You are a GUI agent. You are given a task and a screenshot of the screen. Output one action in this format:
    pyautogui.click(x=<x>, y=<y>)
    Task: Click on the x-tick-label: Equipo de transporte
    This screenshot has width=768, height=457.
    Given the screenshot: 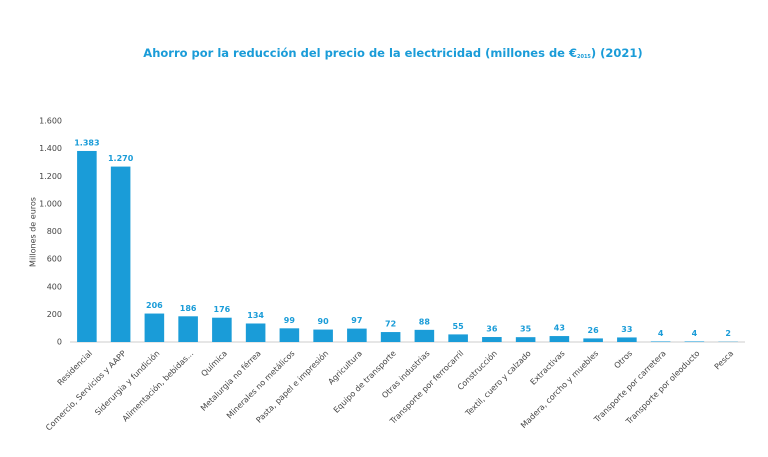 What is the action you would take?
    pyautogui.click(x=365, y=382)
    